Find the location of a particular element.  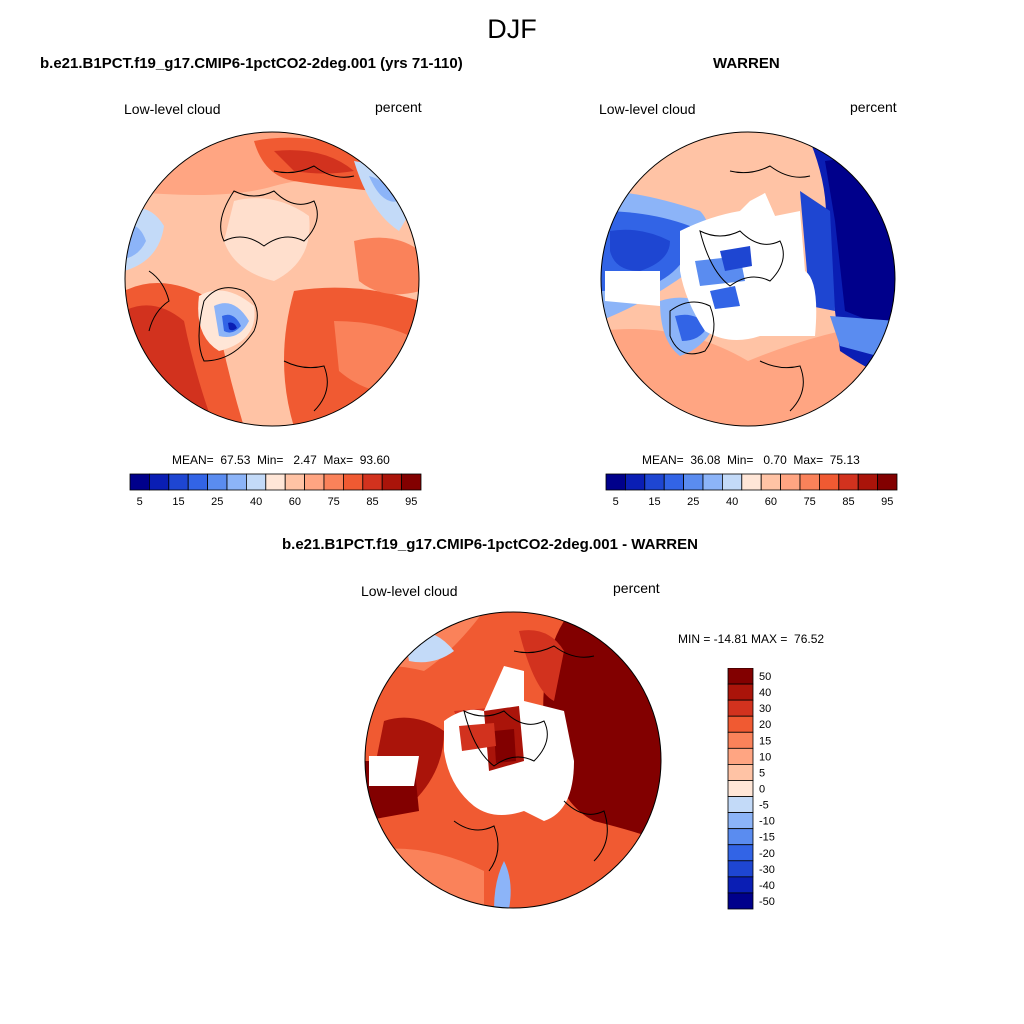

diff-polar-map is located at coordinates (513, 760).